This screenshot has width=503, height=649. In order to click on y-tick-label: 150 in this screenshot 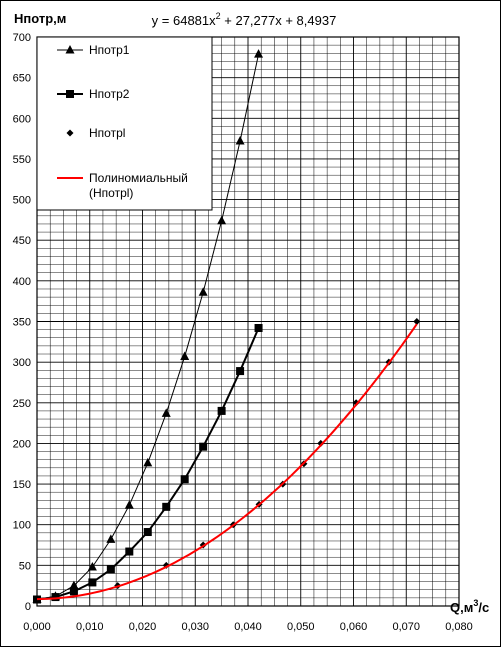, I will do `click(22, 485)`.